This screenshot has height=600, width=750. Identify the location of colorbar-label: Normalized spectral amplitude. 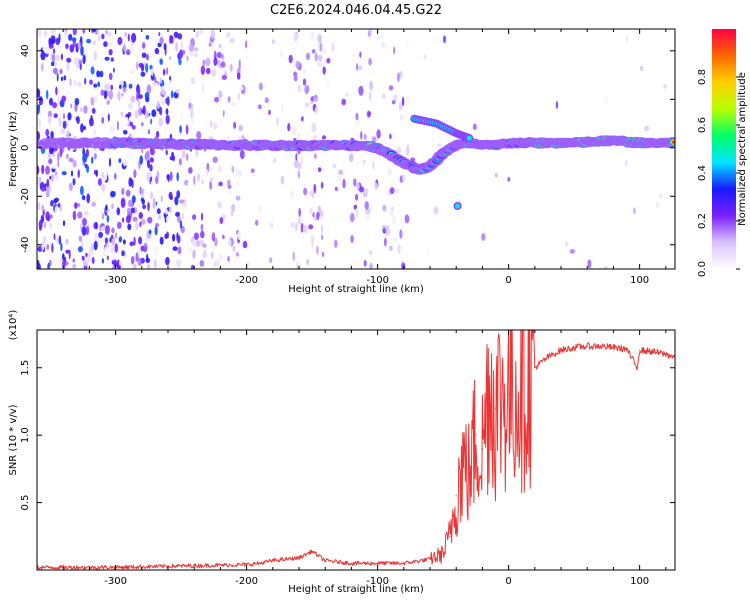
(742, 149).